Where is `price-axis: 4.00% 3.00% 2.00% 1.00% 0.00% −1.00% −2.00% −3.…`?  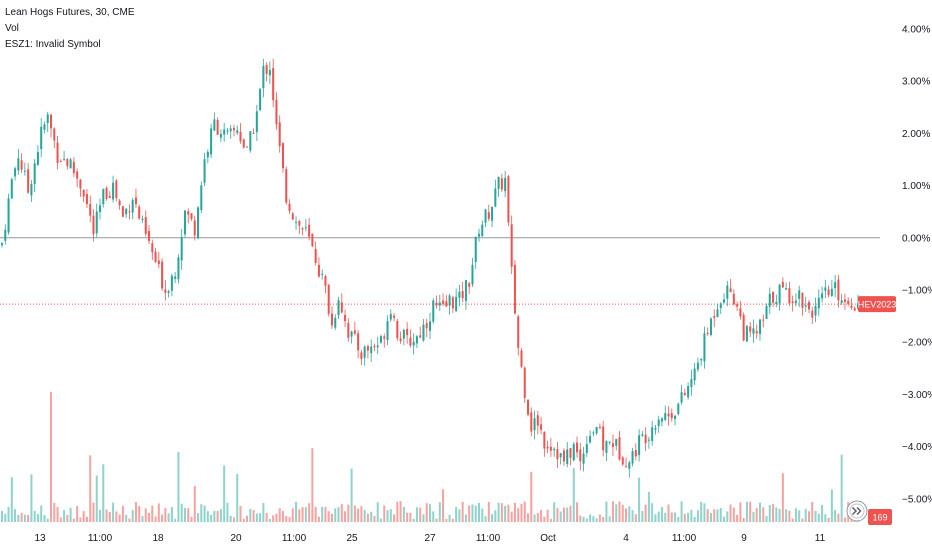
price-axis: 4.00% 3.00% 2.00% 1.00% 0.00% −1.00% −2.00% −3.… is located at coordinates (895, 275).